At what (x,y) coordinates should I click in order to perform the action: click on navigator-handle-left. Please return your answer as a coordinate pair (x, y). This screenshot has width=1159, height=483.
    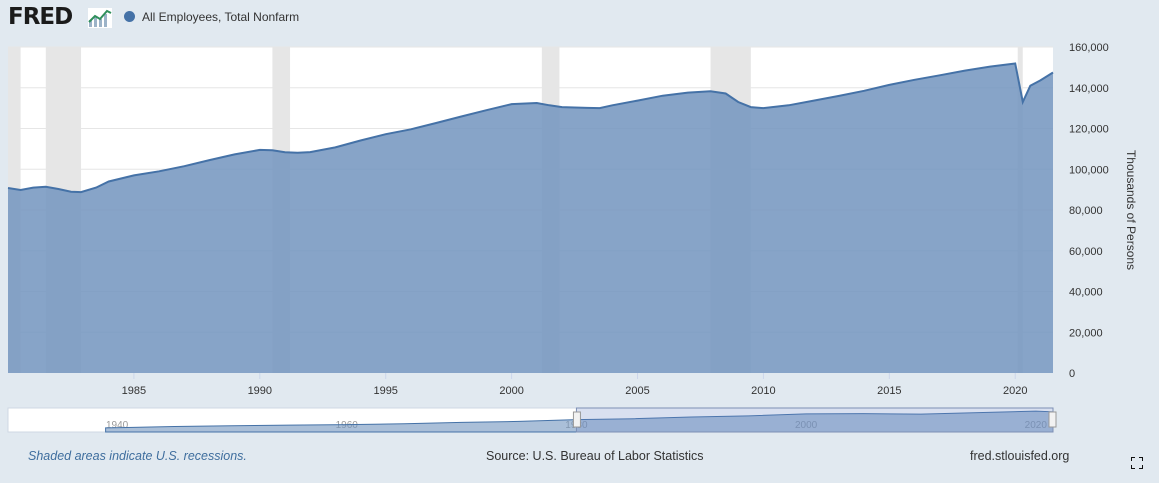
    Looking at the image, I should click on (576, 419).